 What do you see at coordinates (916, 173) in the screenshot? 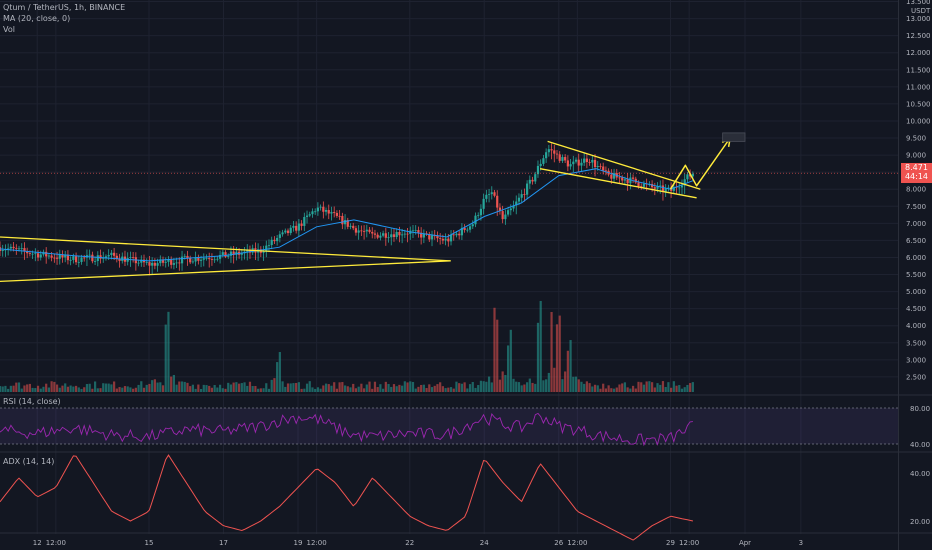
I see `current-price-tag: 8.471 44:14` at bounding box center [916, 173].